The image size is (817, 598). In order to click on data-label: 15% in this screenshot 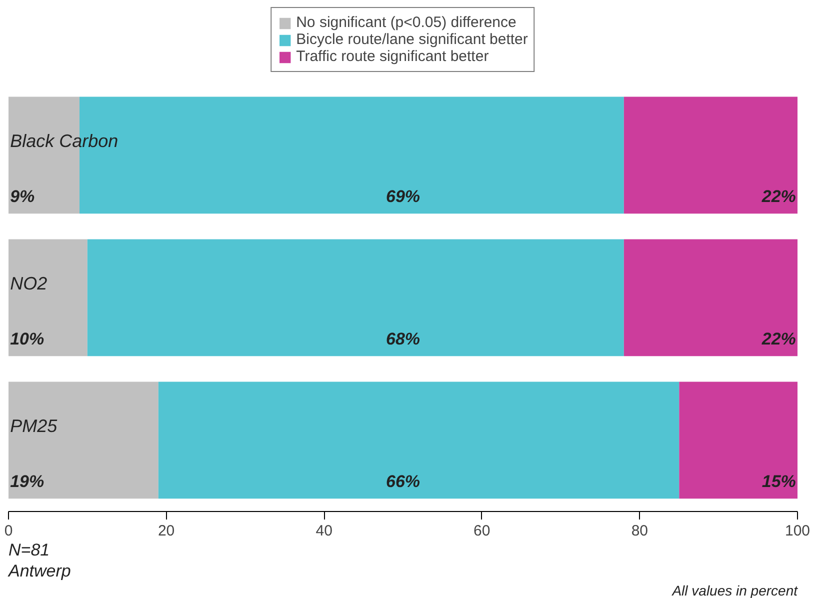, I will do `click(779, 482)`.